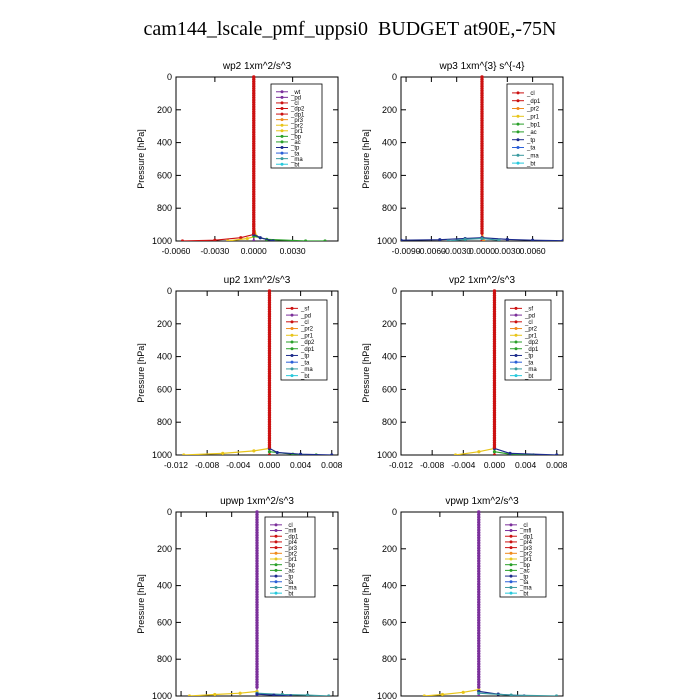  Describe the element at coordinates (528, 340) in the screenshot. I see `legend: _sf_pd_cl_pr2_pr1_dp2_dp1_tp_ta_ma_bt` at that location.